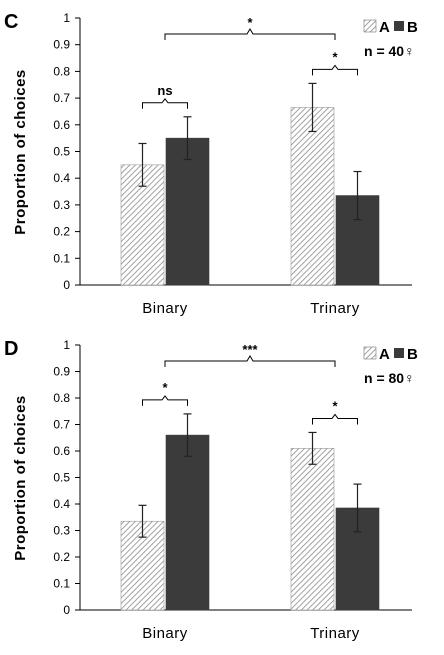 Image resolution: width=444 pixels, height=655 pixels. What do you see at coordinates (250, 22) in the screenshot?
I see `significance-label-between: *` at bounding box center [250, 22].